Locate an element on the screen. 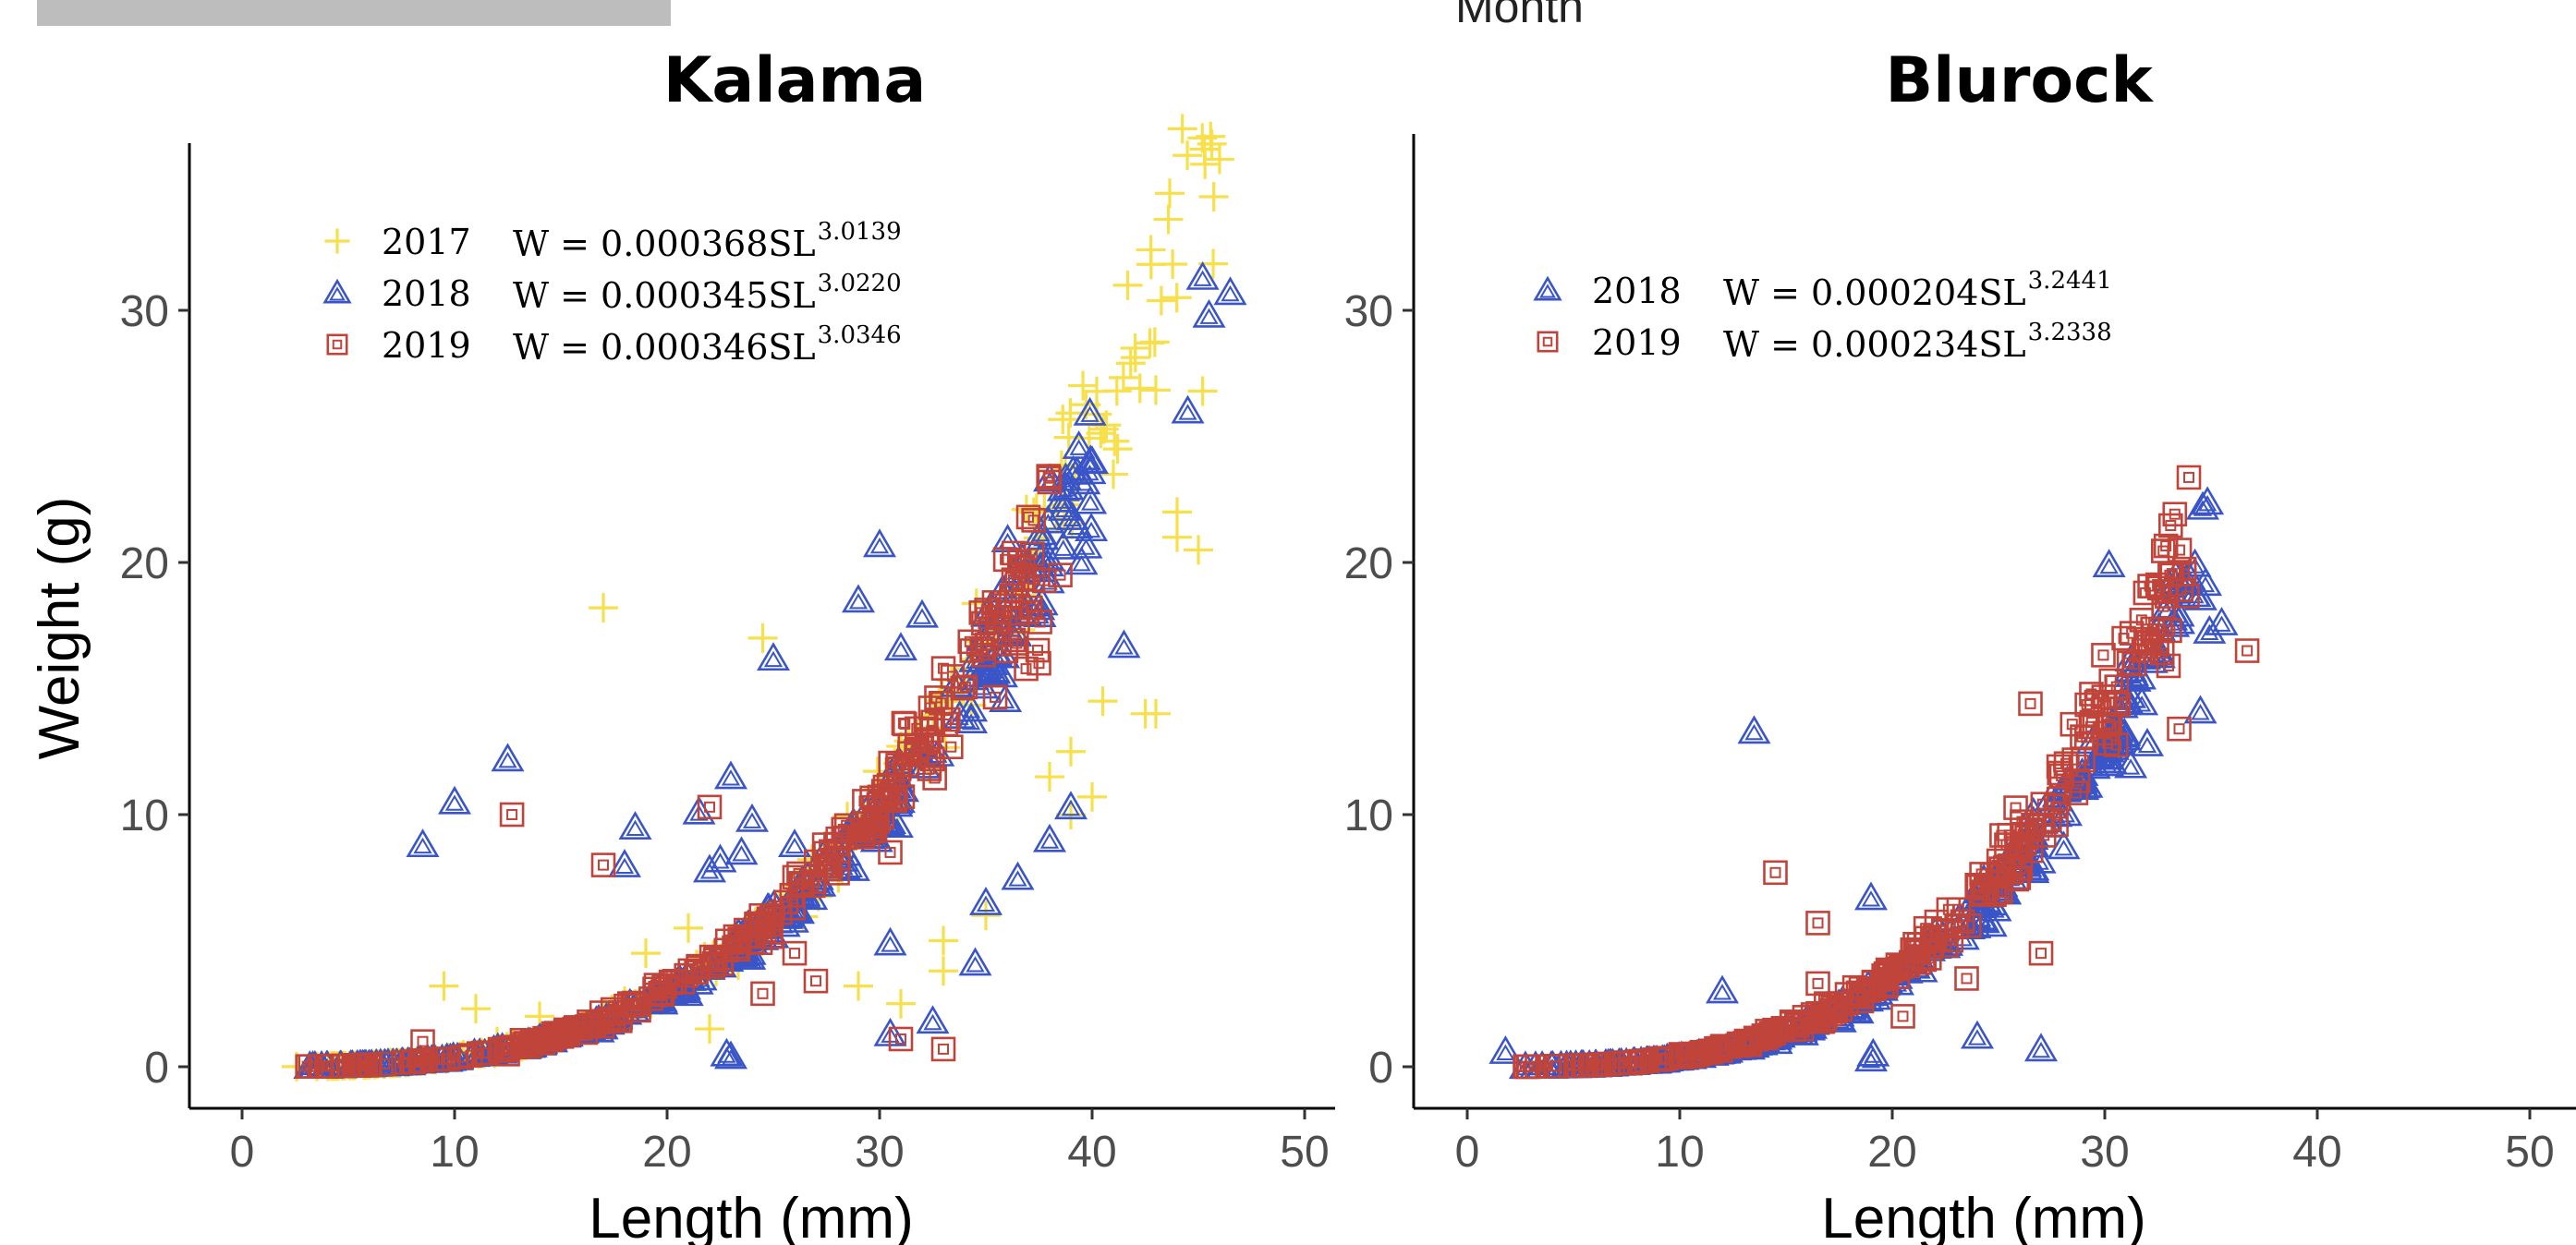  x-tick-label: 20 is located at coordinates (1891, 1152).